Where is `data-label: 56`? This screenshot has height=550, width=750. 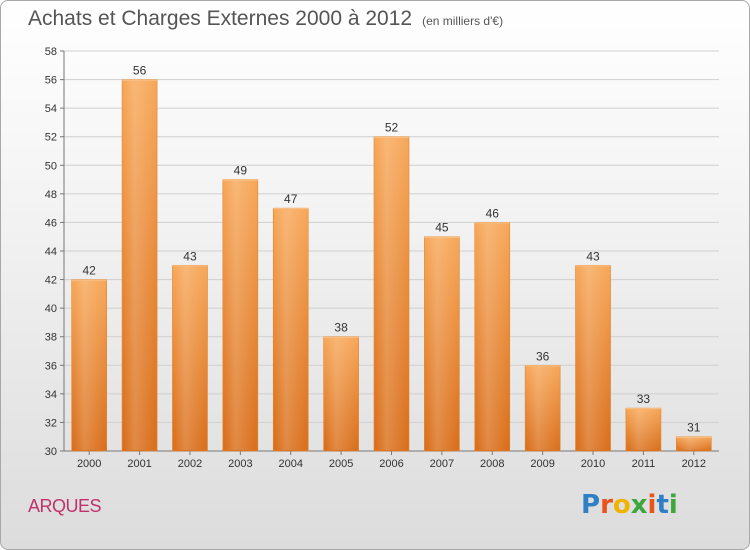 data-label: 56 is located at coordinates (140, 71).